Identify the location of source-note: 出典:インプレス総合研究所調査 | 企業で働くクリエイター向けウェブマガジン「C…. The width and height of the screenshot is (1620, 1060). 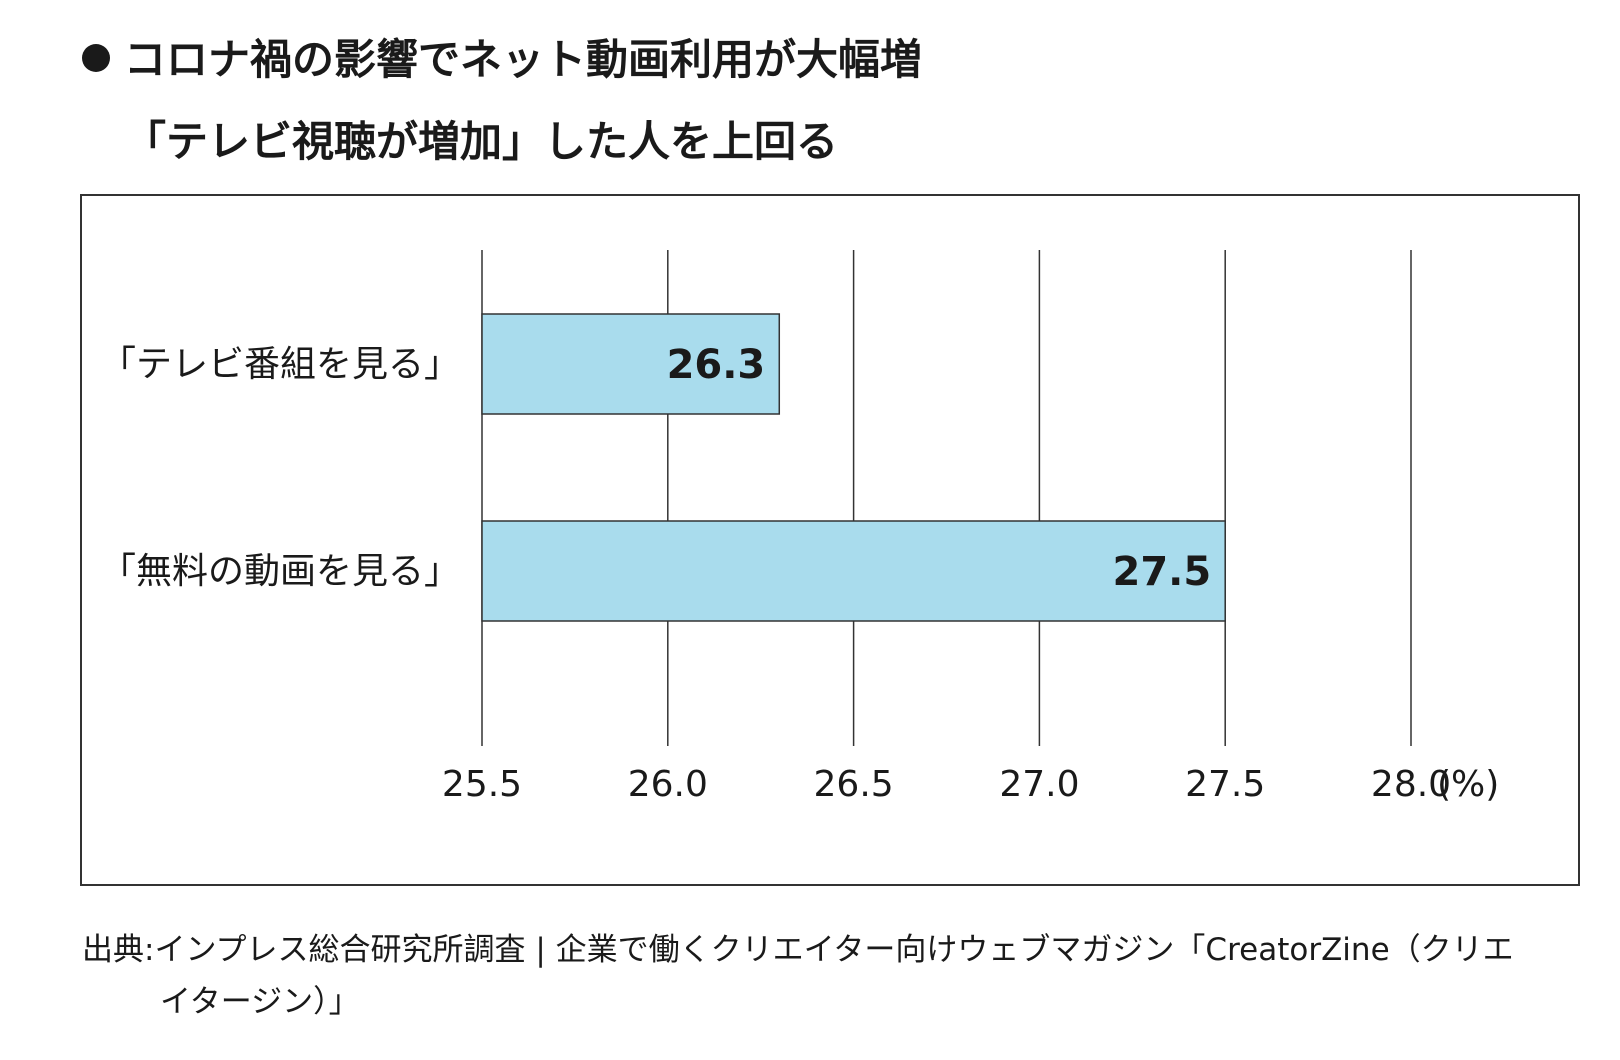
(798, 950).